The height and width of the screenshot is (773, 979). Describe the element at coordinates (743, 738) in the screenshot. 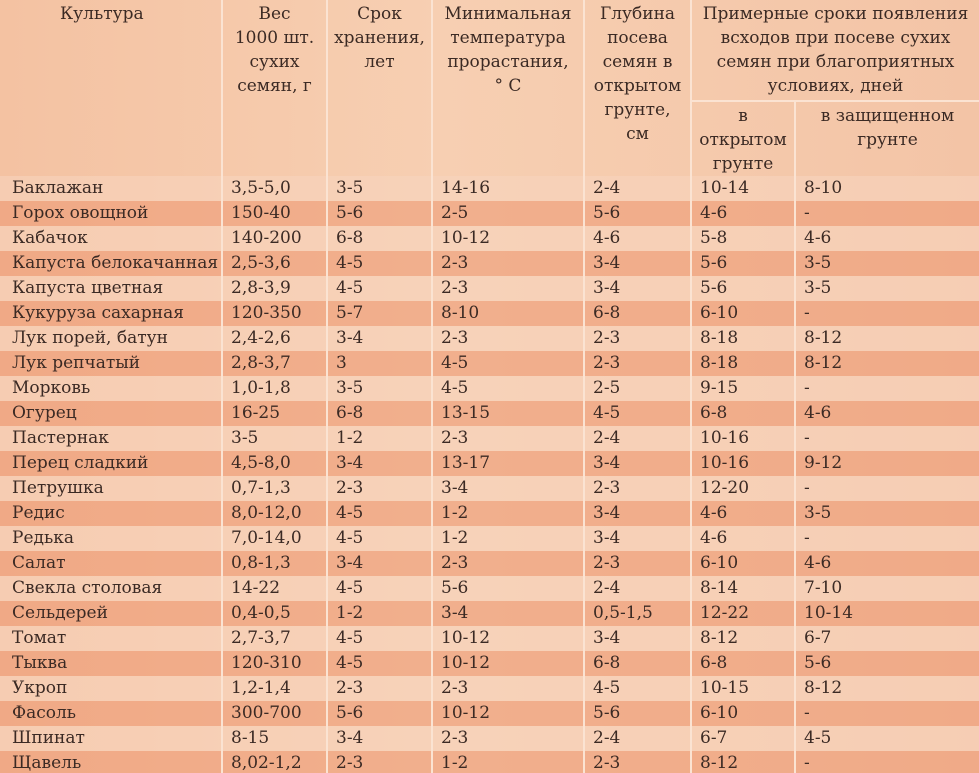

I see `cell-open-ground: 6-7` at that location.